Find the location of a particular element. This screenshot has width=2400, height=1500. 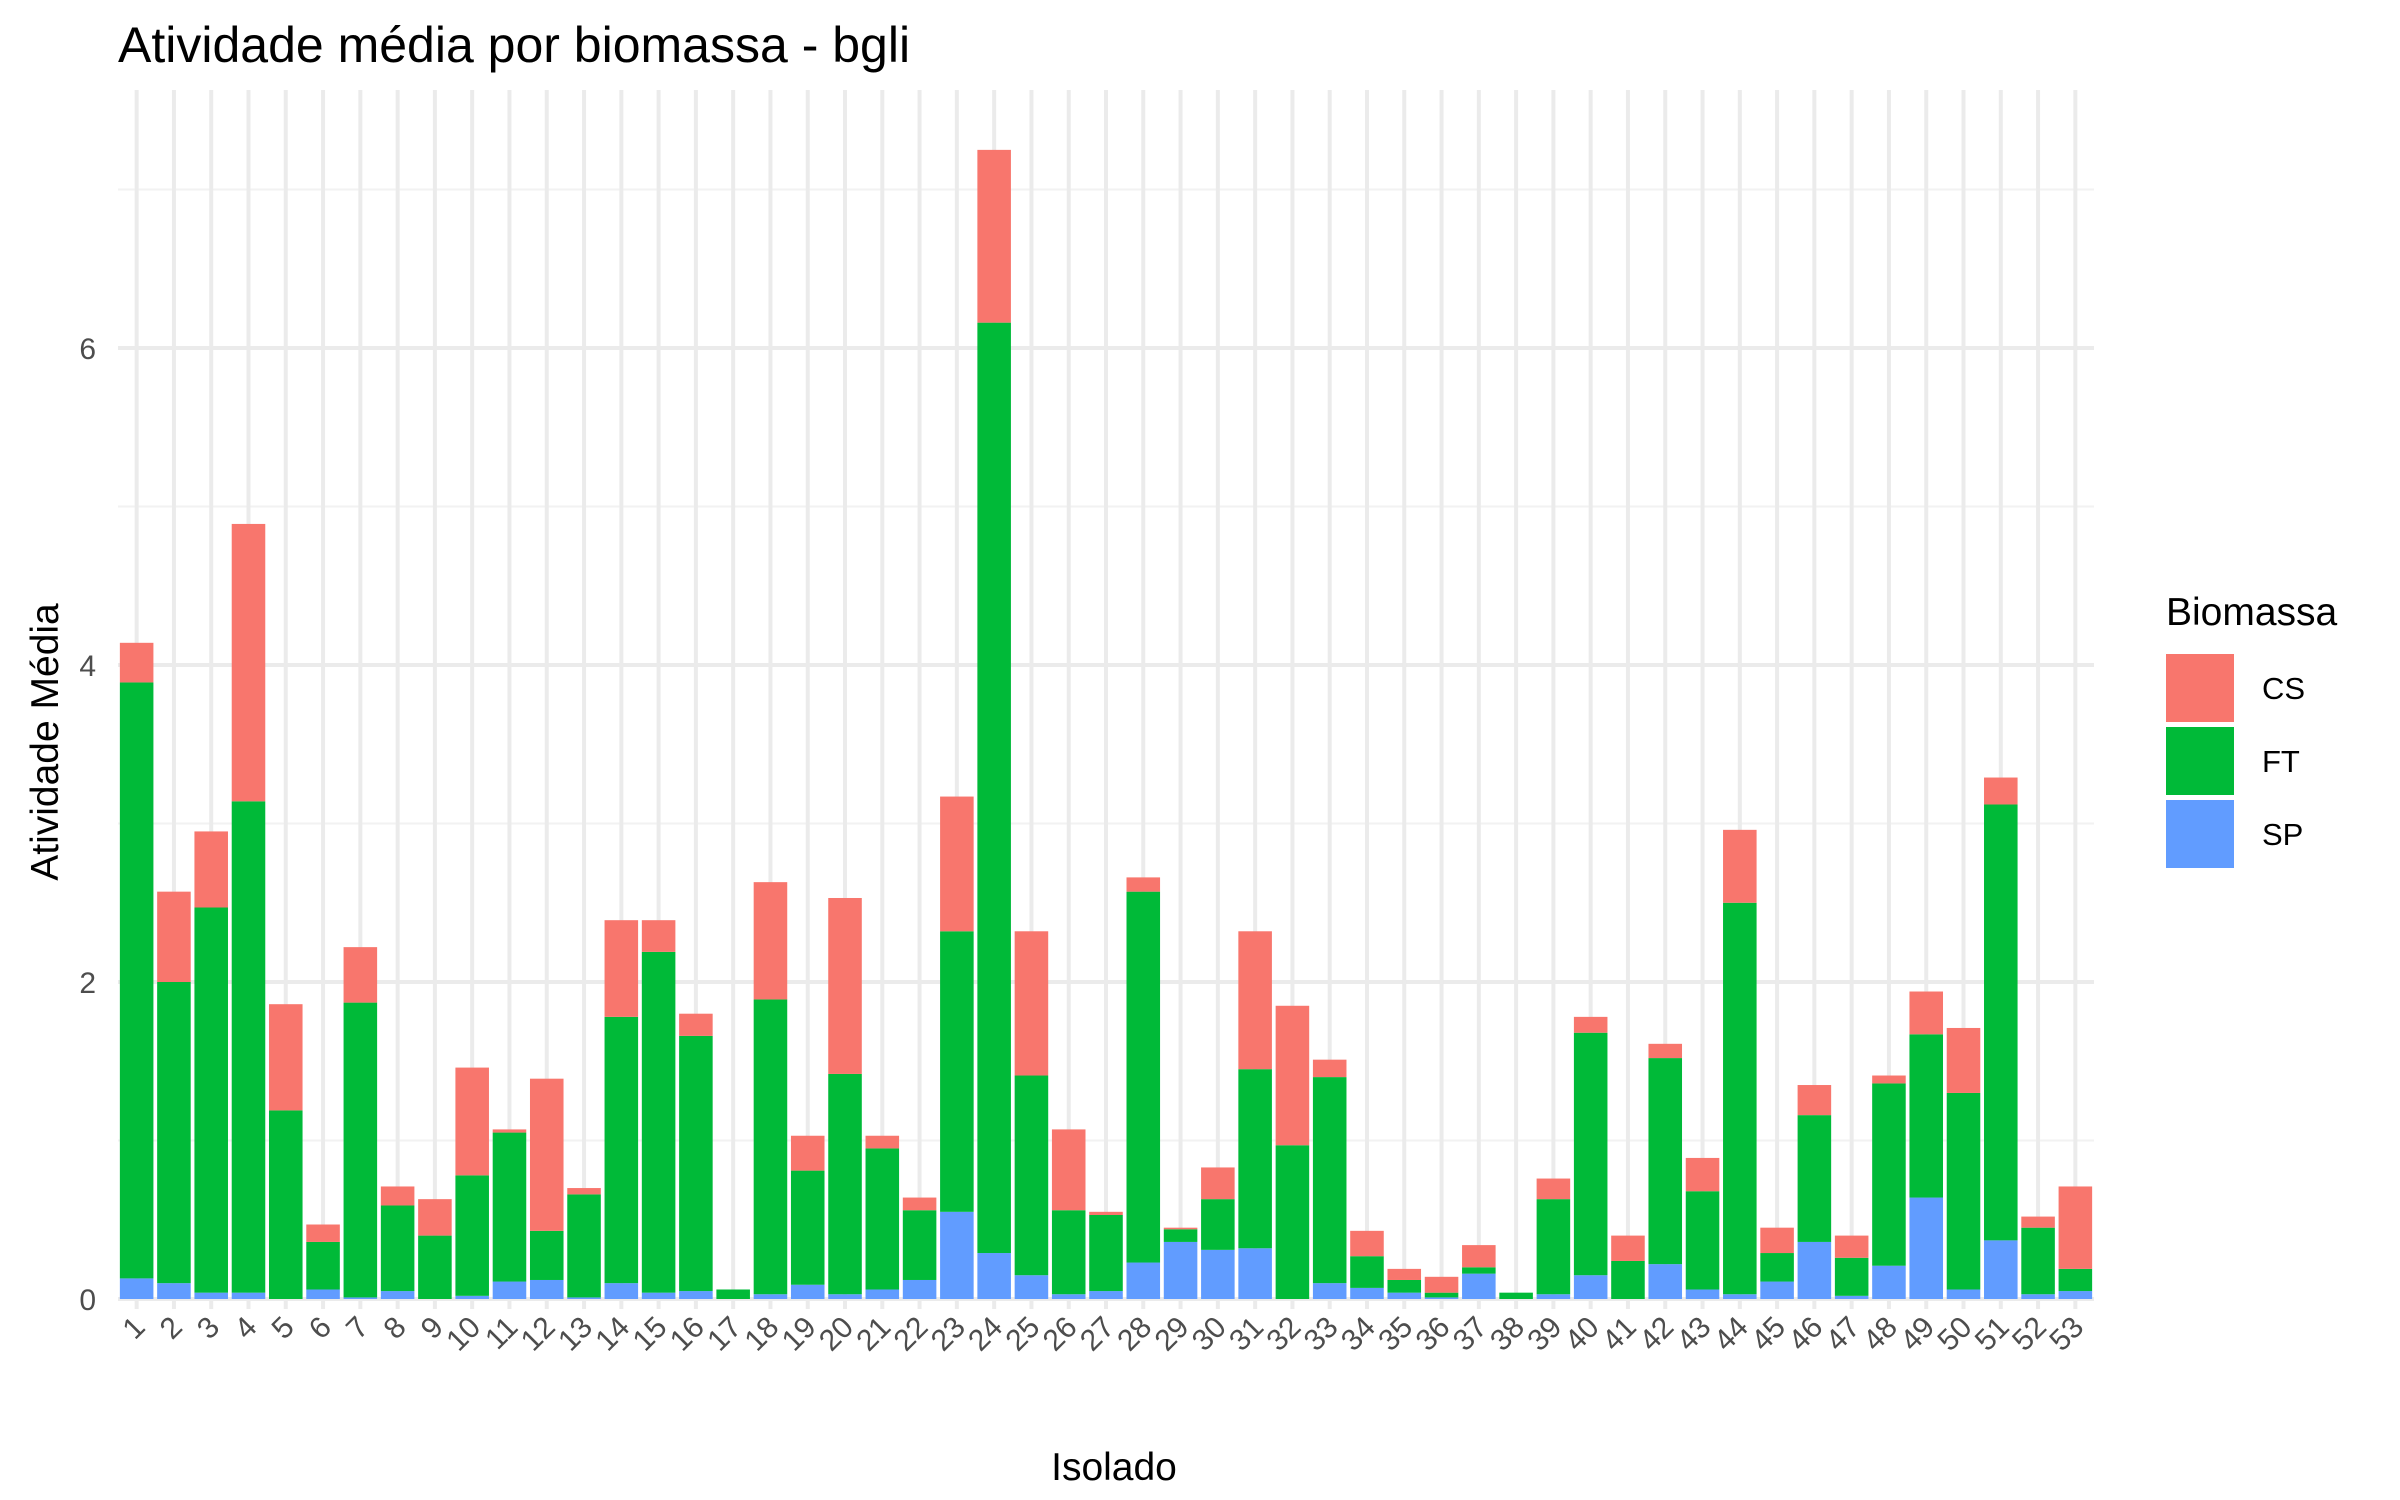

x-tick-label: 53 is located at coordinates (2066, 1334).